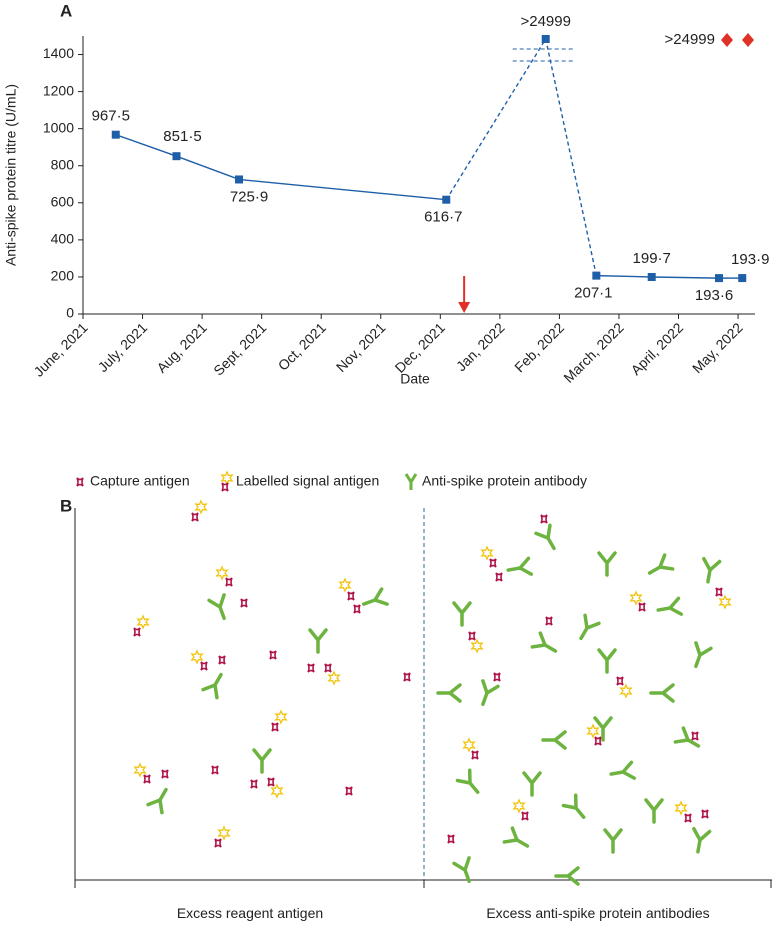 The image size is (772, 940). Describe the element at coordinates (182, 136) in the screenshot. I see `value-label: 851·5` at that location.